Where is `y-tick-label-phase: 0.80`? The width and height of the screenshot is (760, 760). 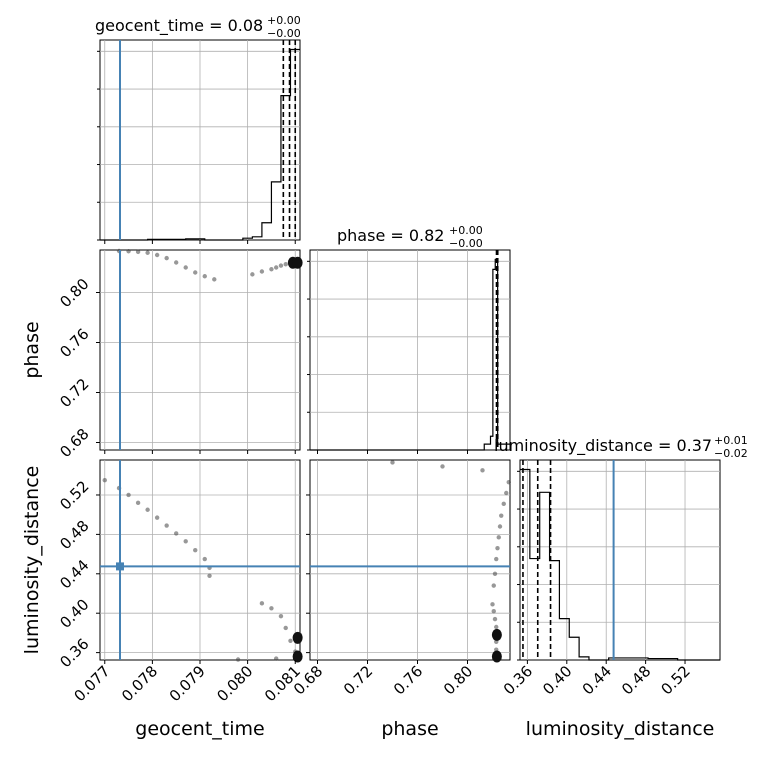 y-tick-label-phase: 0.80 is located at coordinates (74, 293).